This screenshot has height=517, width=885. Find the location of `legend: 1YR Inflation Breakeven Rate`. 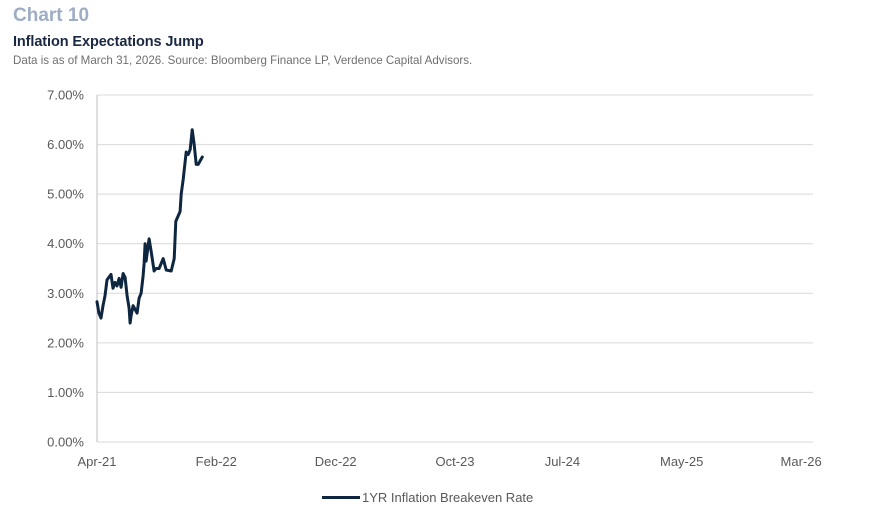

legend: 1YR Inflation Breakeven Rate is located at coordinates (427, 497).